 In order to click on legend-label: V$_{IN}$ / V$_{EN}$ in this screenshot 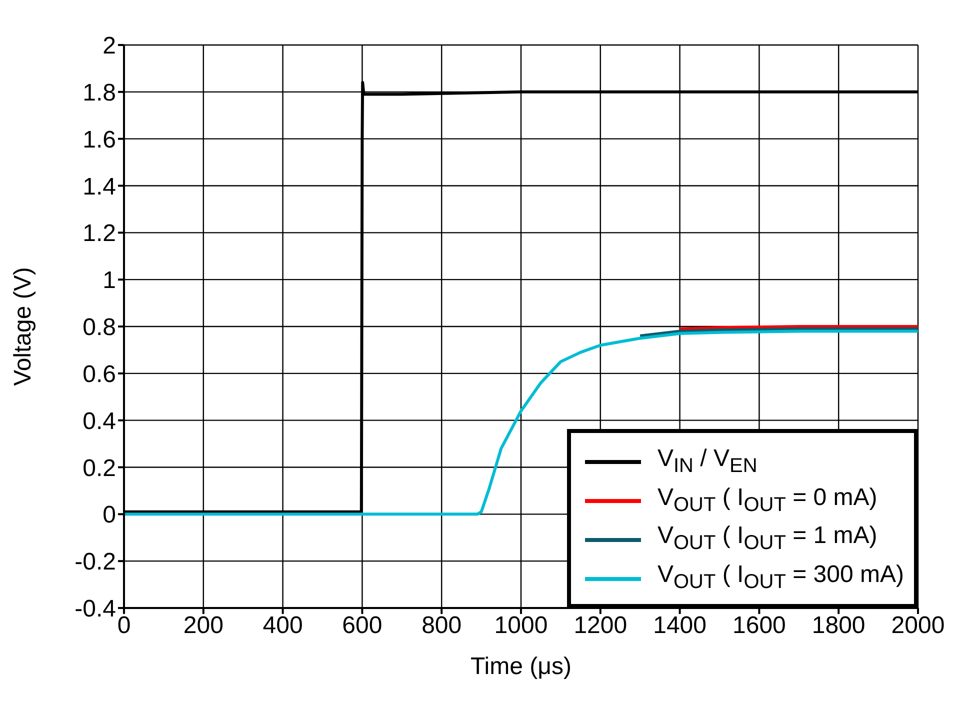, I will do `click(707, 461)`.